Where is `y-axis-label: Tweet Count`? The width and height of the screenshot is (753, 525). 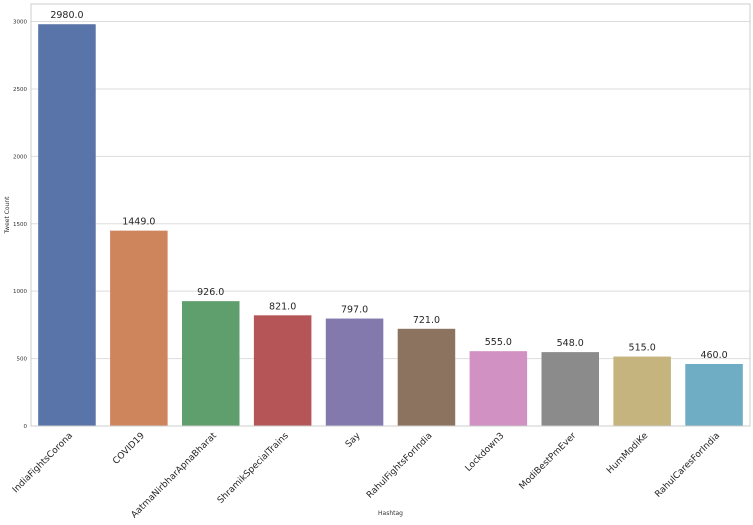 y-axis-label: Tweet Count is located at coordinates (7, 215).